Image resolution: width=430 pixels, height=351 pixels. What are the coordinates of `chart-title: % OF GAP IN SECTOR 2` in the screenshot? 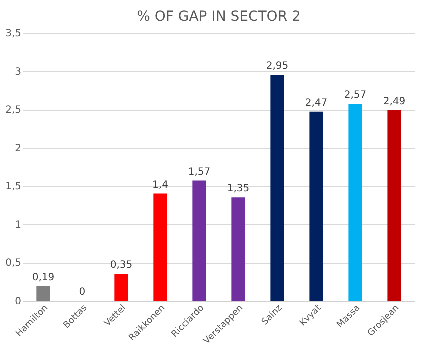 It's located at (219, 17).